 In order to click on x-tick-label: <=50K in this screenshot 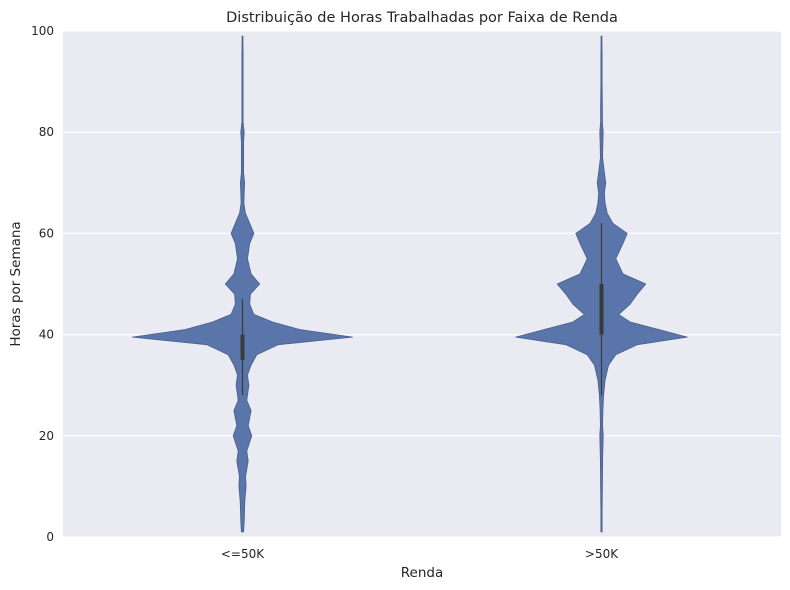, I will do `click(243, 554)`.